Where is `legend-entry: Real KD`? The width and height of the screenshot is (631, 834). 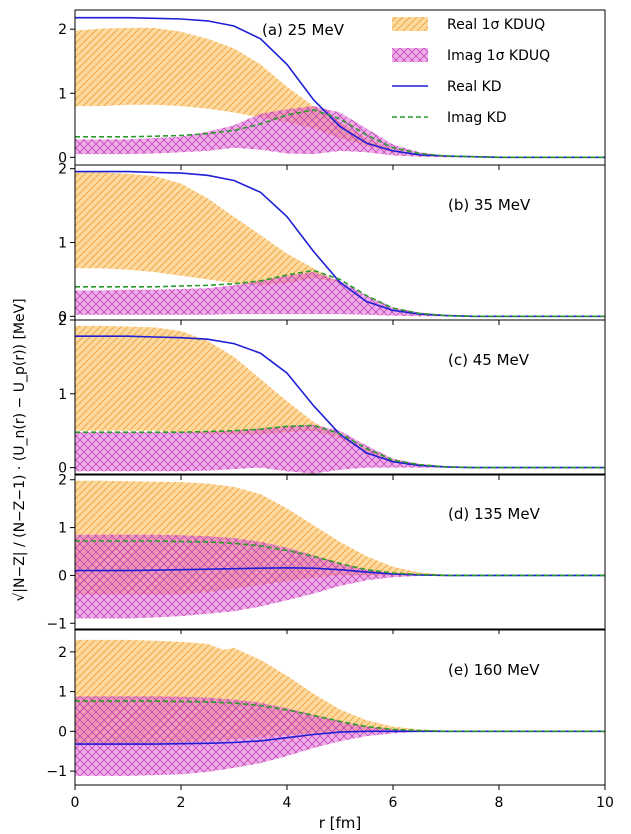 legend-entry: Real KD is located at coordinates (447, 87).